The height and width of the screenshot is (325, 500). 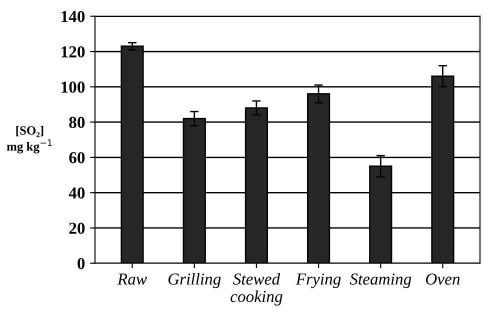 I want to click on x-tick-label: Grilling, so click(x=194, y=280).